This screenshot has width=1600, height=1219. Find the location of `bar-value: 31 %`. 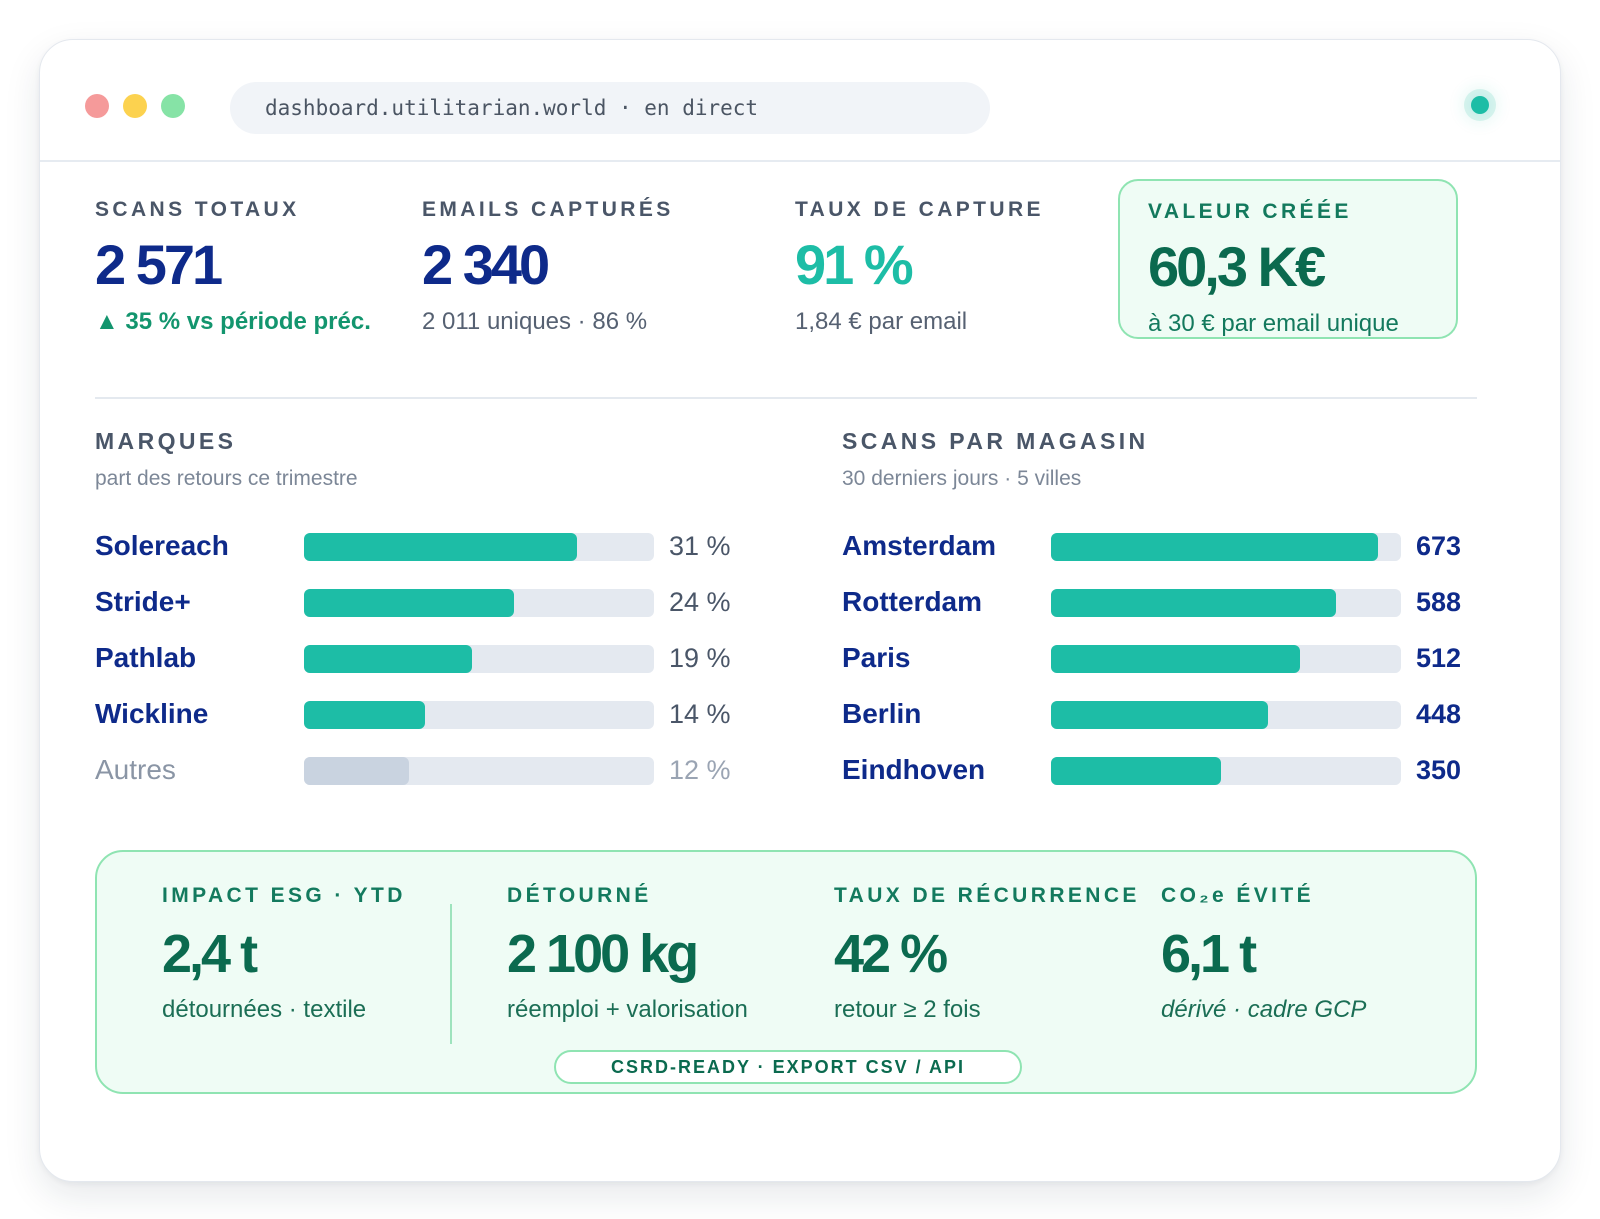

bar-value: 31 % is located at coordinates (700, 546).